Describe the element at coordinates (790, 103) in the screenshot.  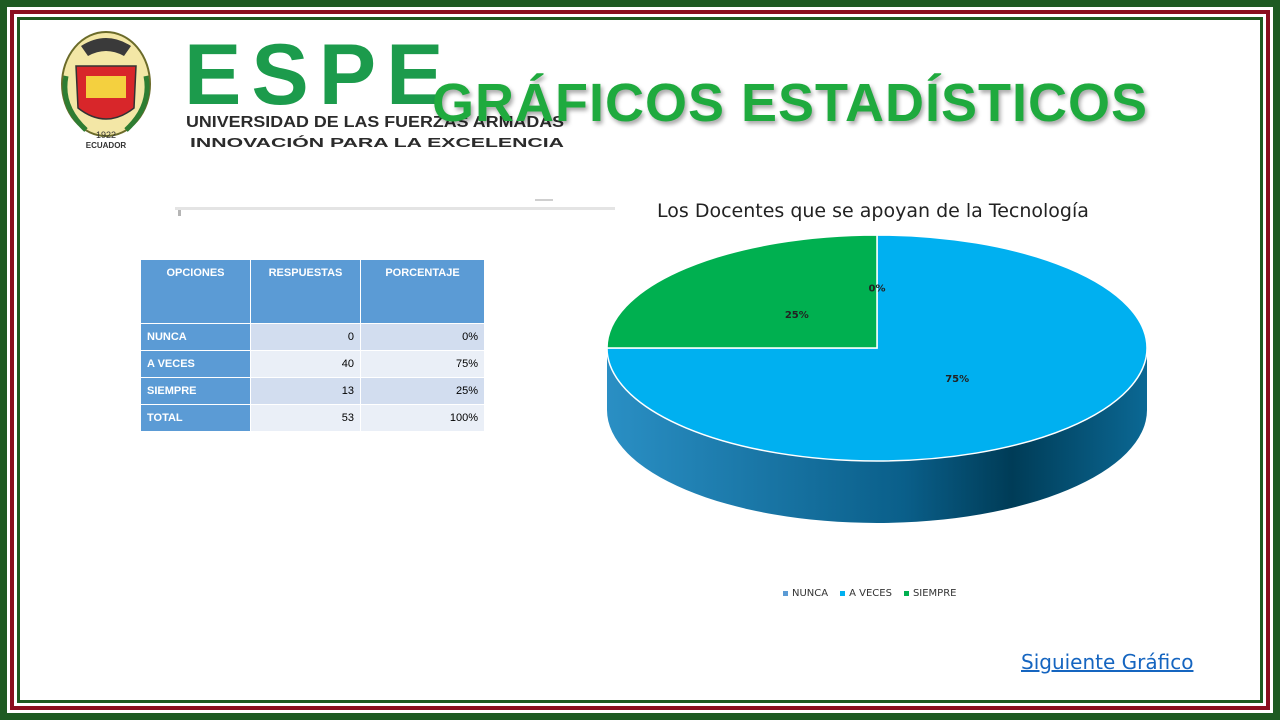
I see `page-title: GRÁFICOS ESTADÍSTICOS` at that location.